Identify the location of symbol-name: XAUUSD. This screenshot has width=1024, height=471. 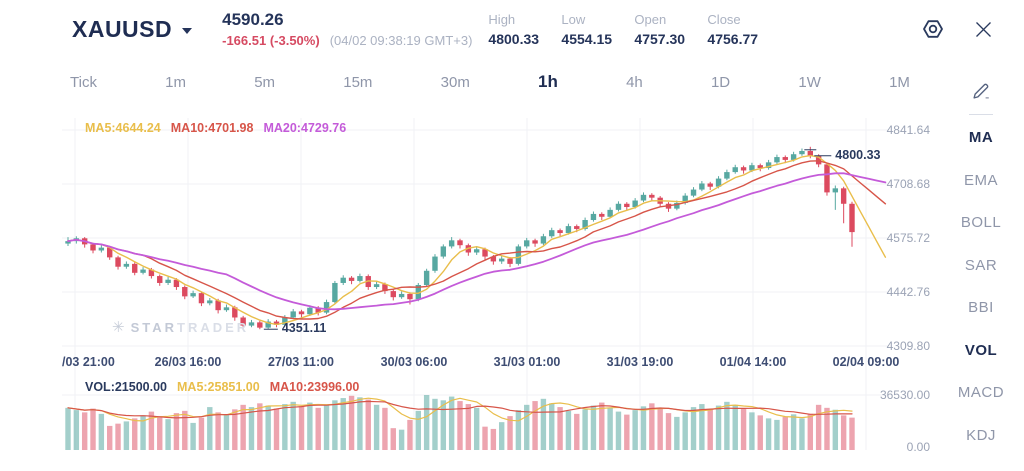
(122, 28).